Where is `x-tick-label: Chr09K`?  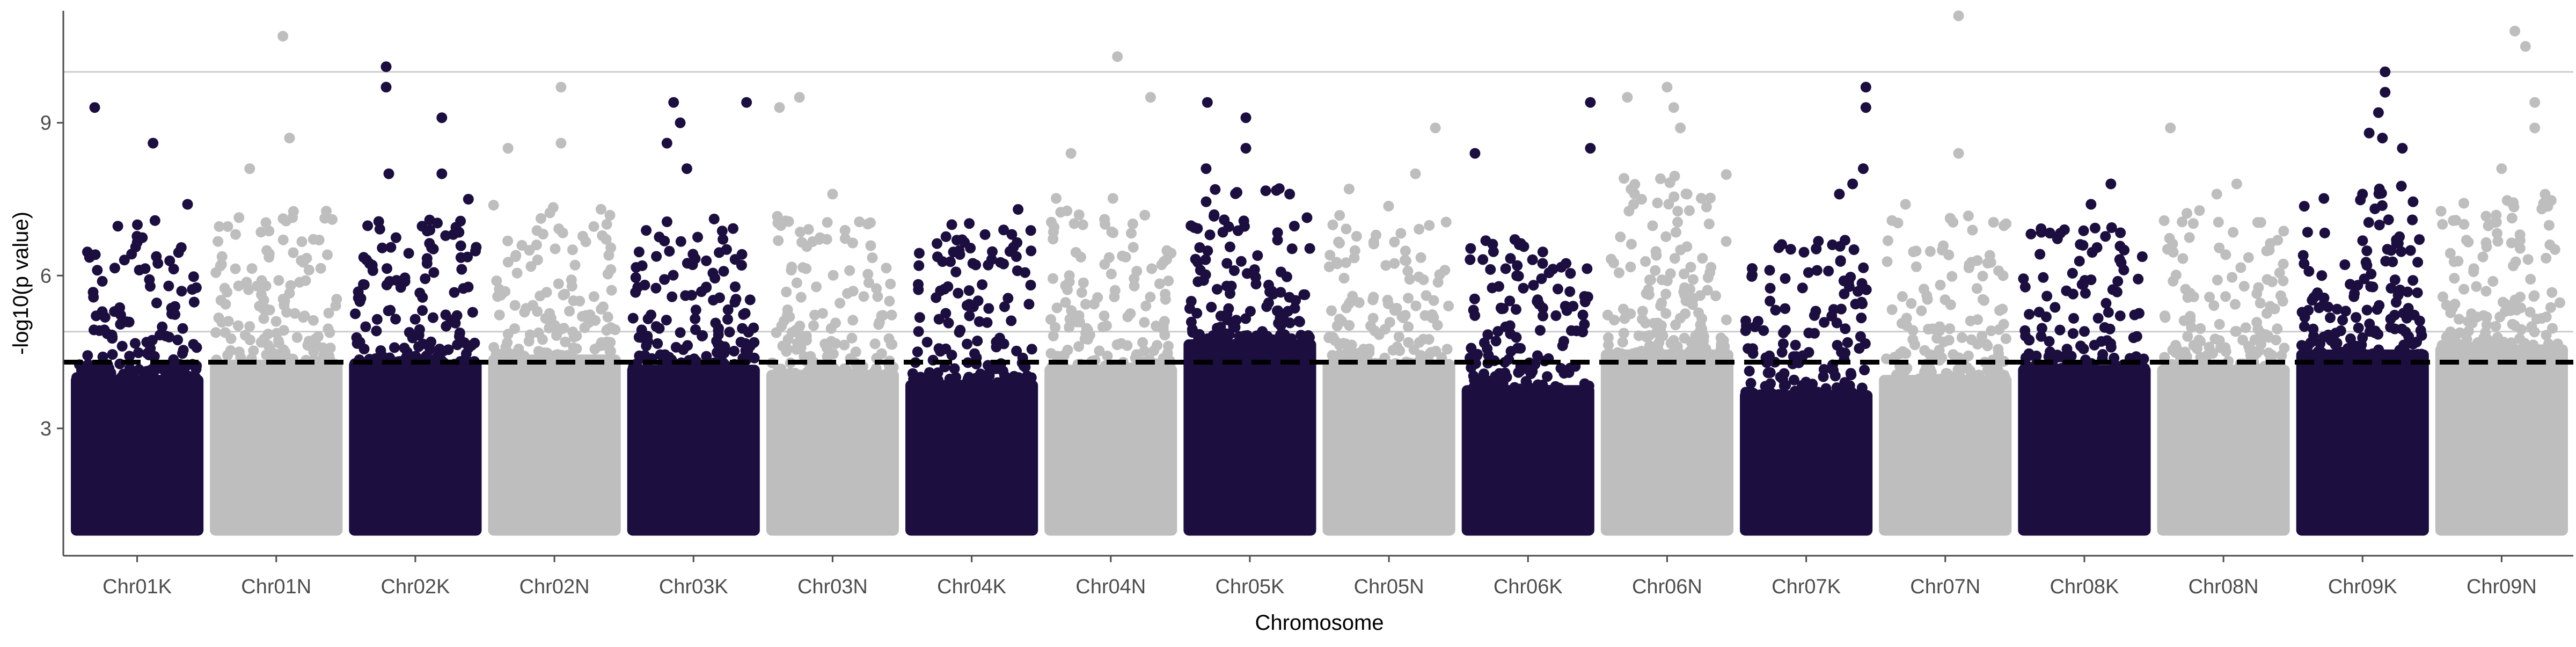
x-tick-label: Chr09K is located at coordinates (2362, 587).